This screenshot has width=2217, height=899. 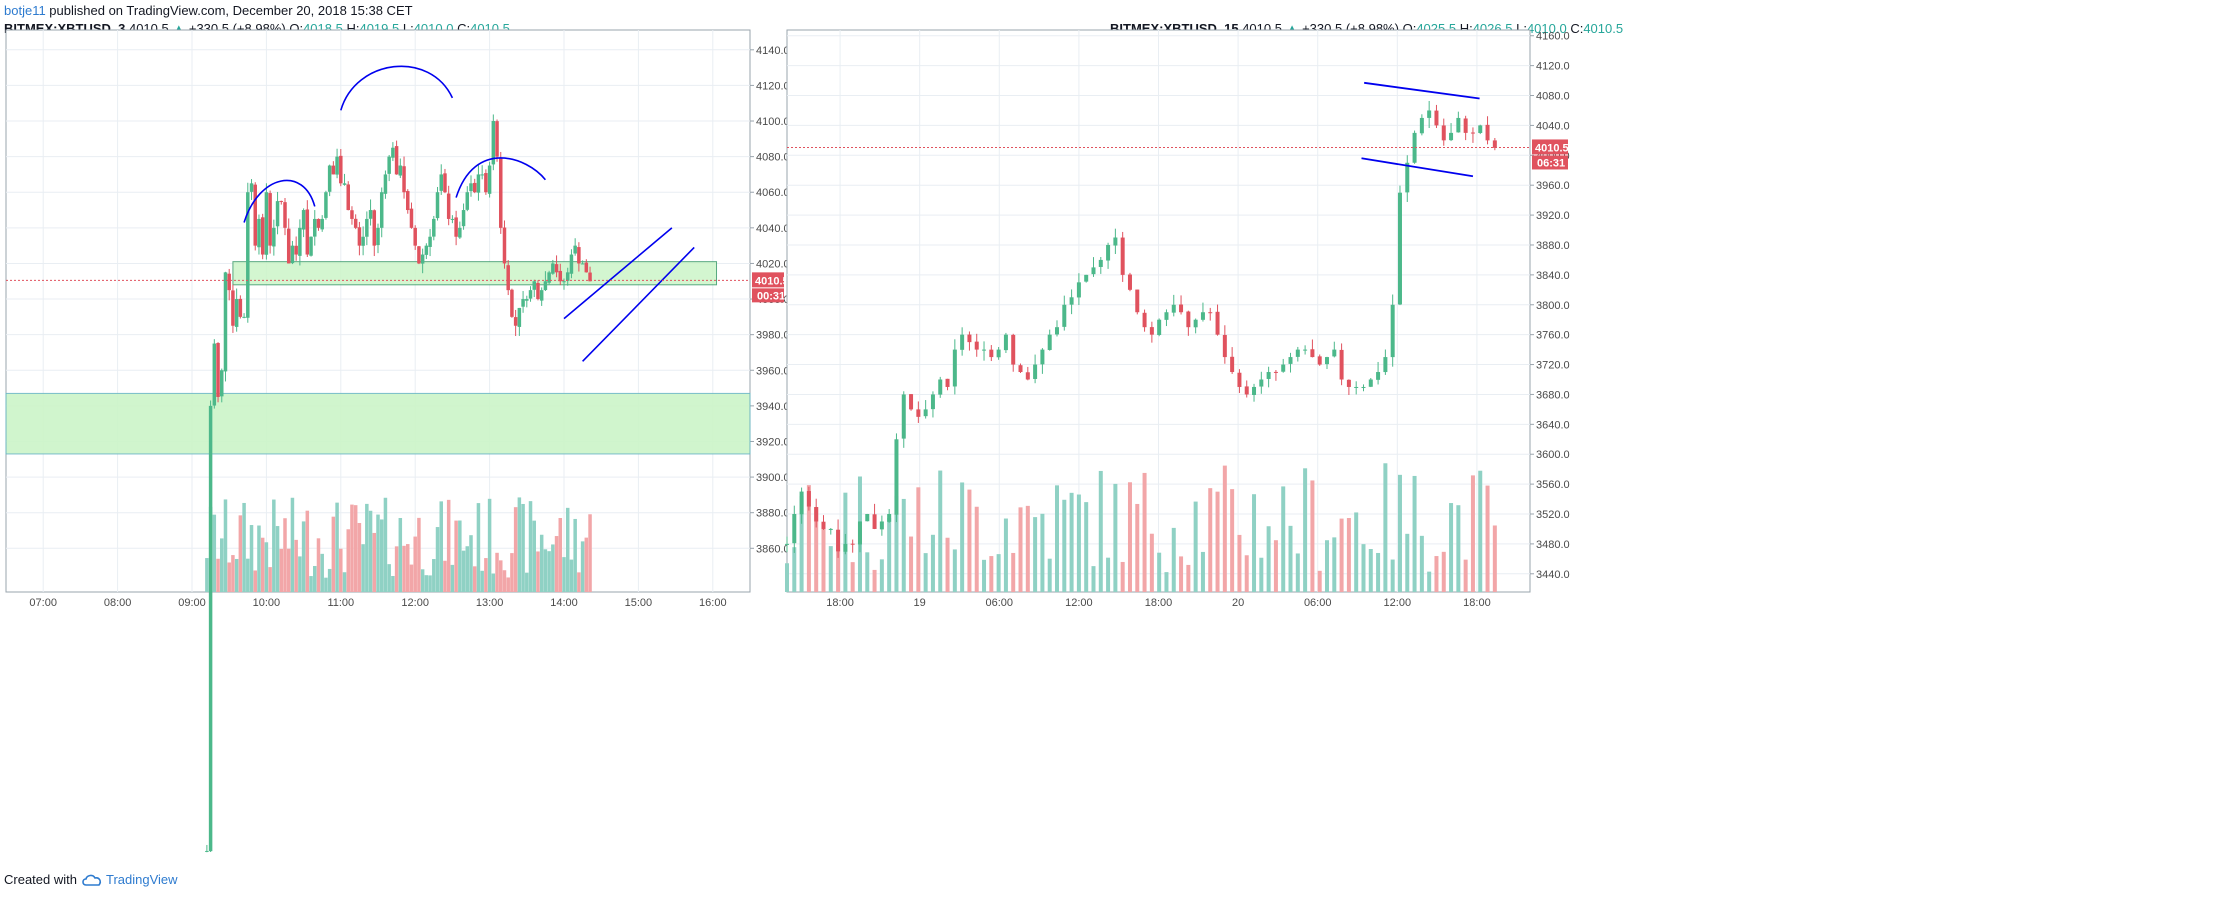 What do you see at coordinates (129, 879) in the screenshot?
I see `tradingview-brand: TradingView` at bounding box center [129, 879].